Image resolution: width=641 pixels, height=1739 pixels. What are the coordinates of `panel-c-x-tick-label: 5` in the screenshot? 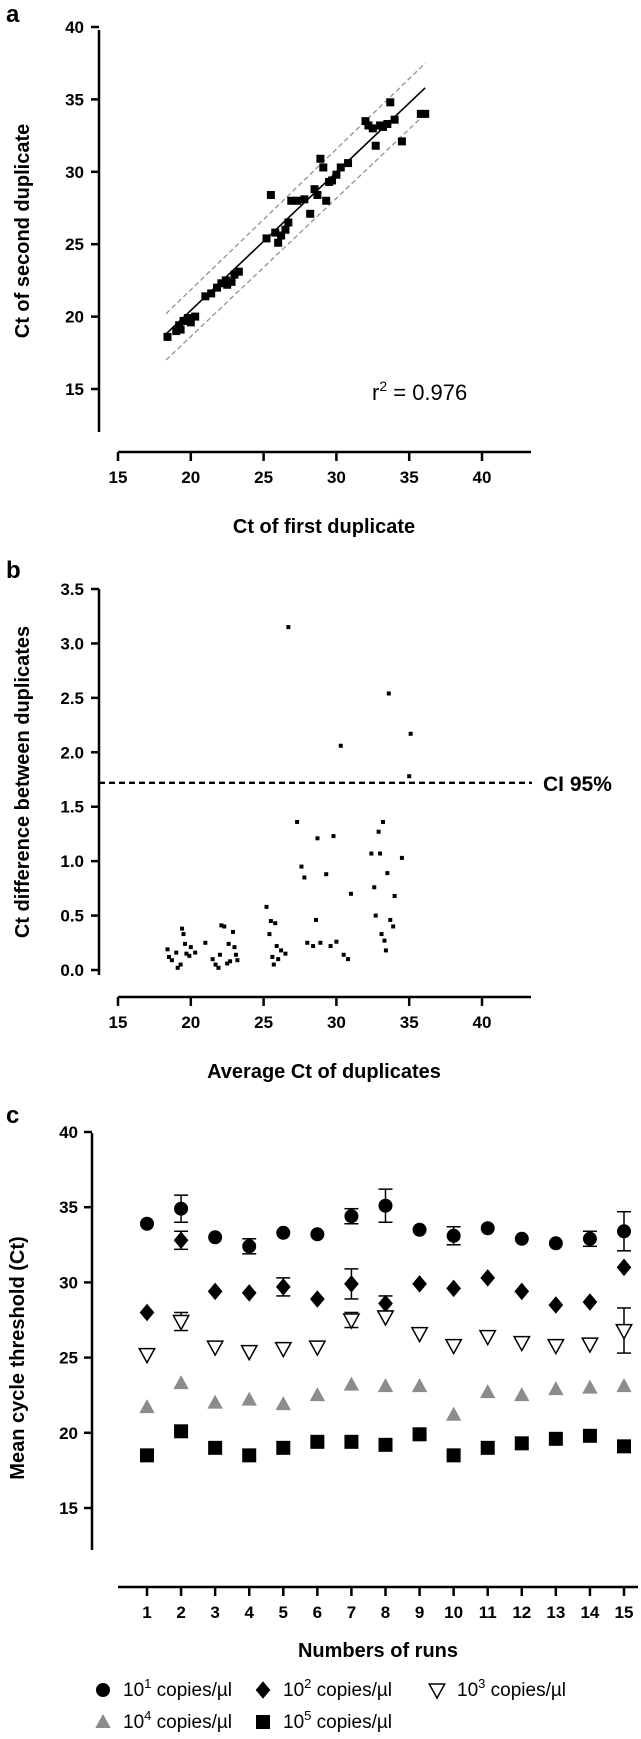 It's located at (283, 1612).